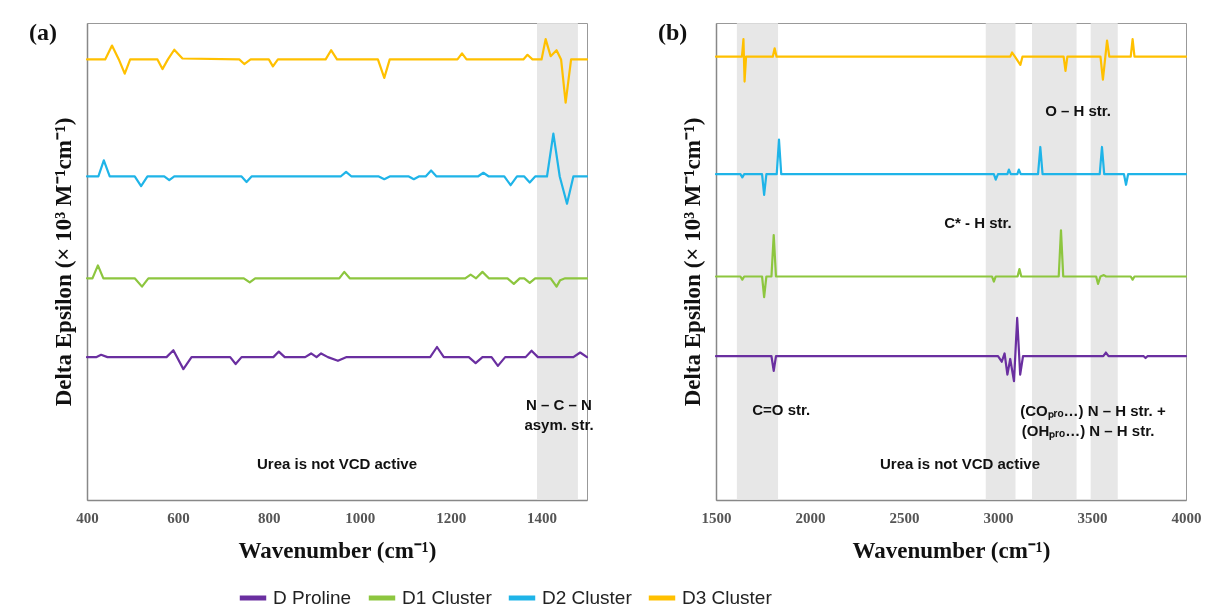 Image resolution: width=1224 pixels, height=615 pixels. Describe the element at coordinates (360, 517) in the screenshot. I see `x-tick-label: 1000` at that location.